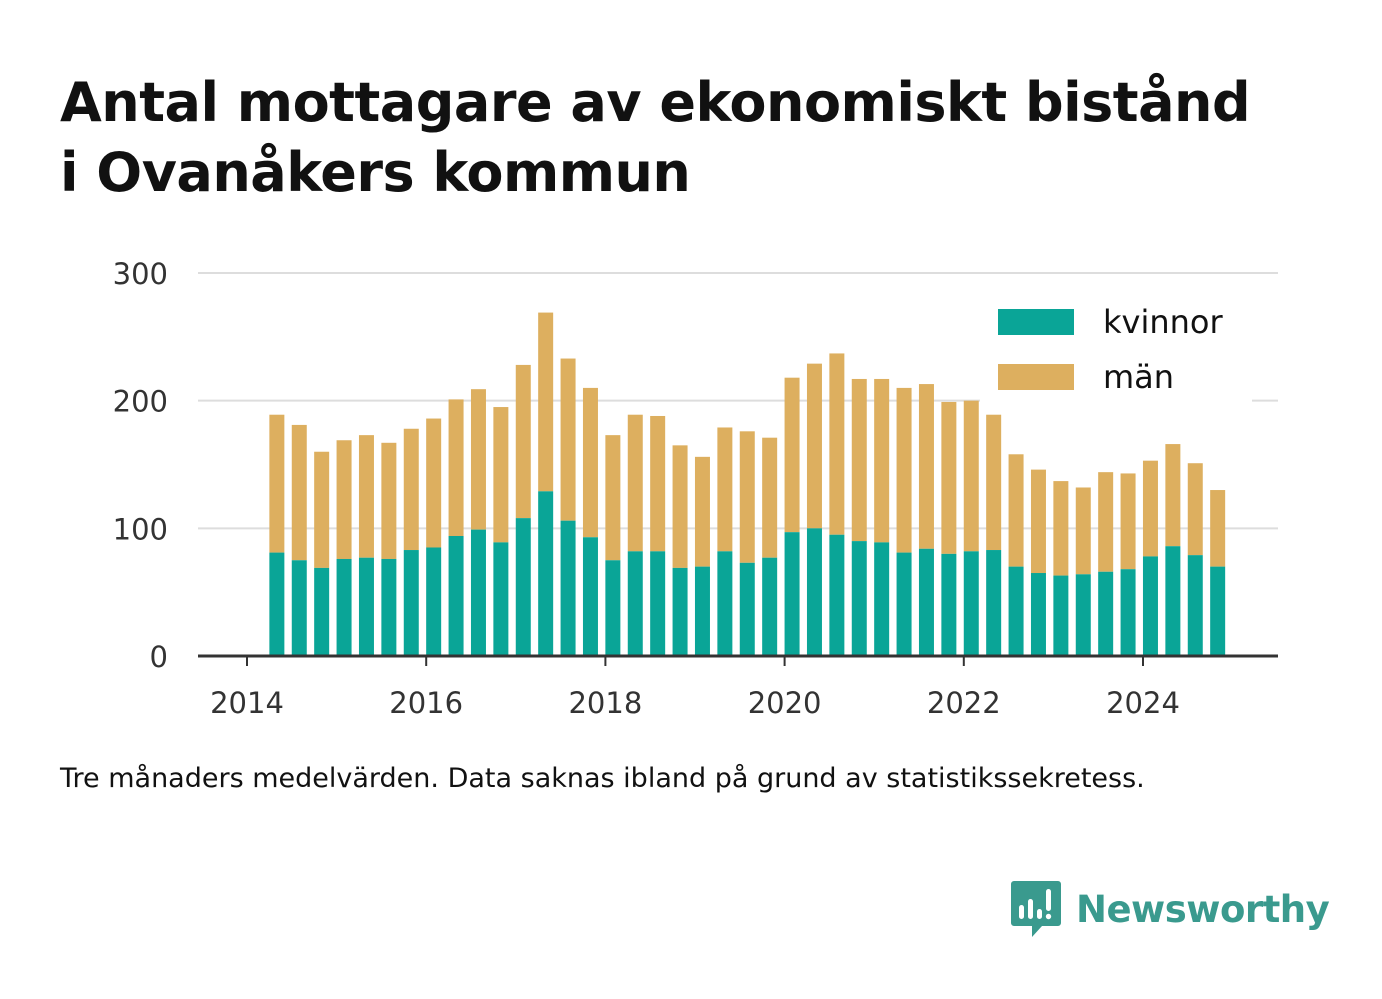  What do you see at coordinates (785, 703) in the screenshot?
I see `x-tick-label: 2020` at bounding box center [785, 703].